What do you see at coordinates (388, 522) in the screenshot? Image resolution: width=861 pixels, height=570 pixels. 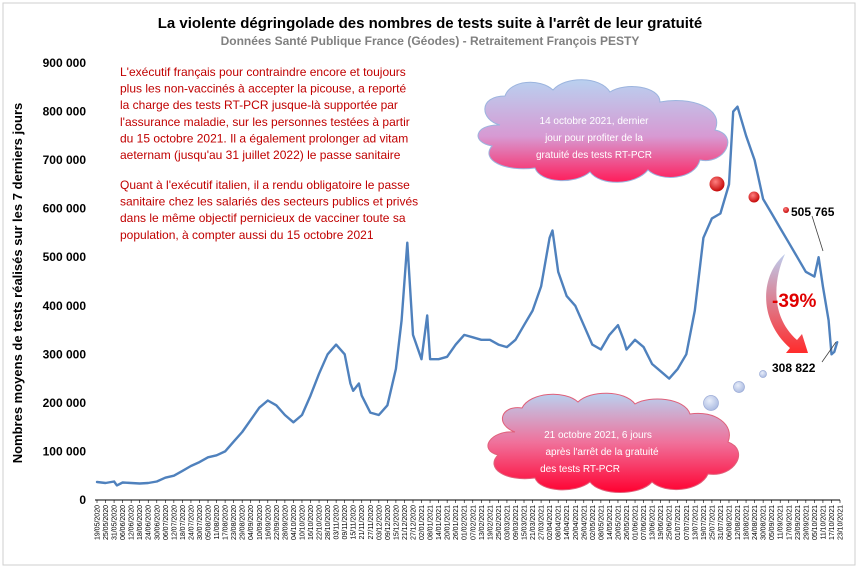 I see `x-tick-label: 09/12/2020` at bounding box center [388, 522].